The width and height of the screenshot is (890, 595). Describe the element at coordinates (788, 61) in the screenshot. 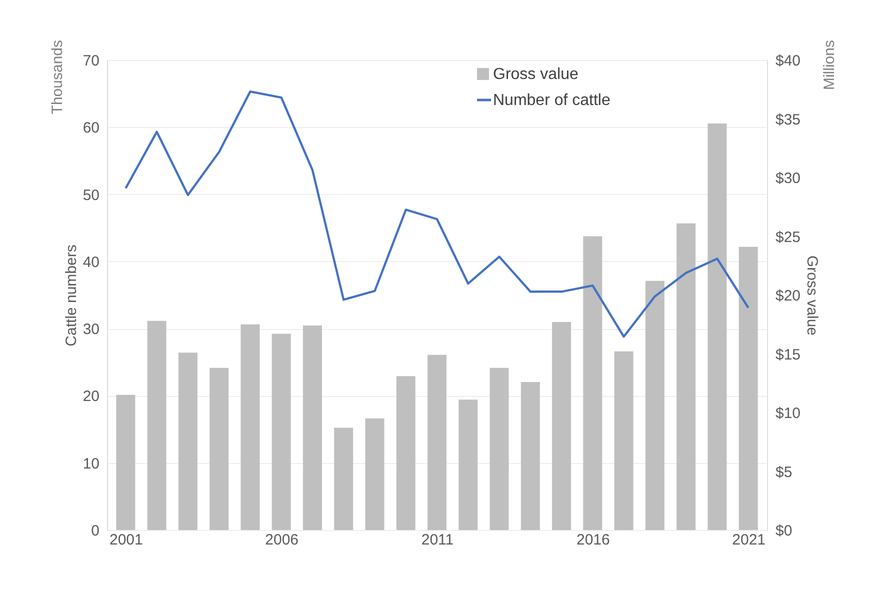

I see `y2-tick-label: $40` at that location.